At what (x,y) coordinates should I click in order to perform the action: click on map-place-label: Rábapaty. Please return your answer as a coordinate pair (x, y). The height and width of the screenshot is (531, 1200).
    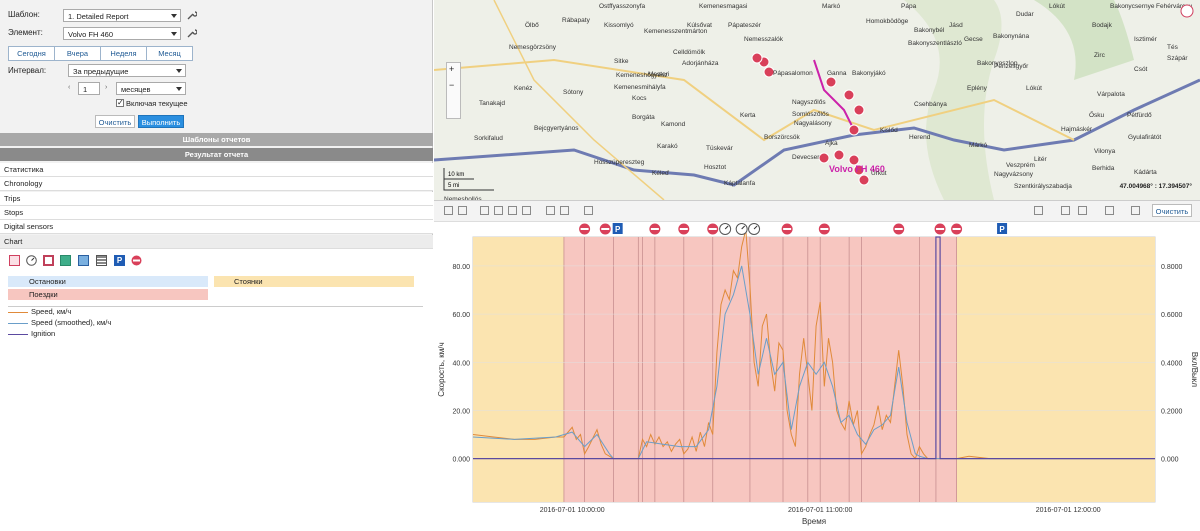
    Looking at the image, I should click on (576, 20).